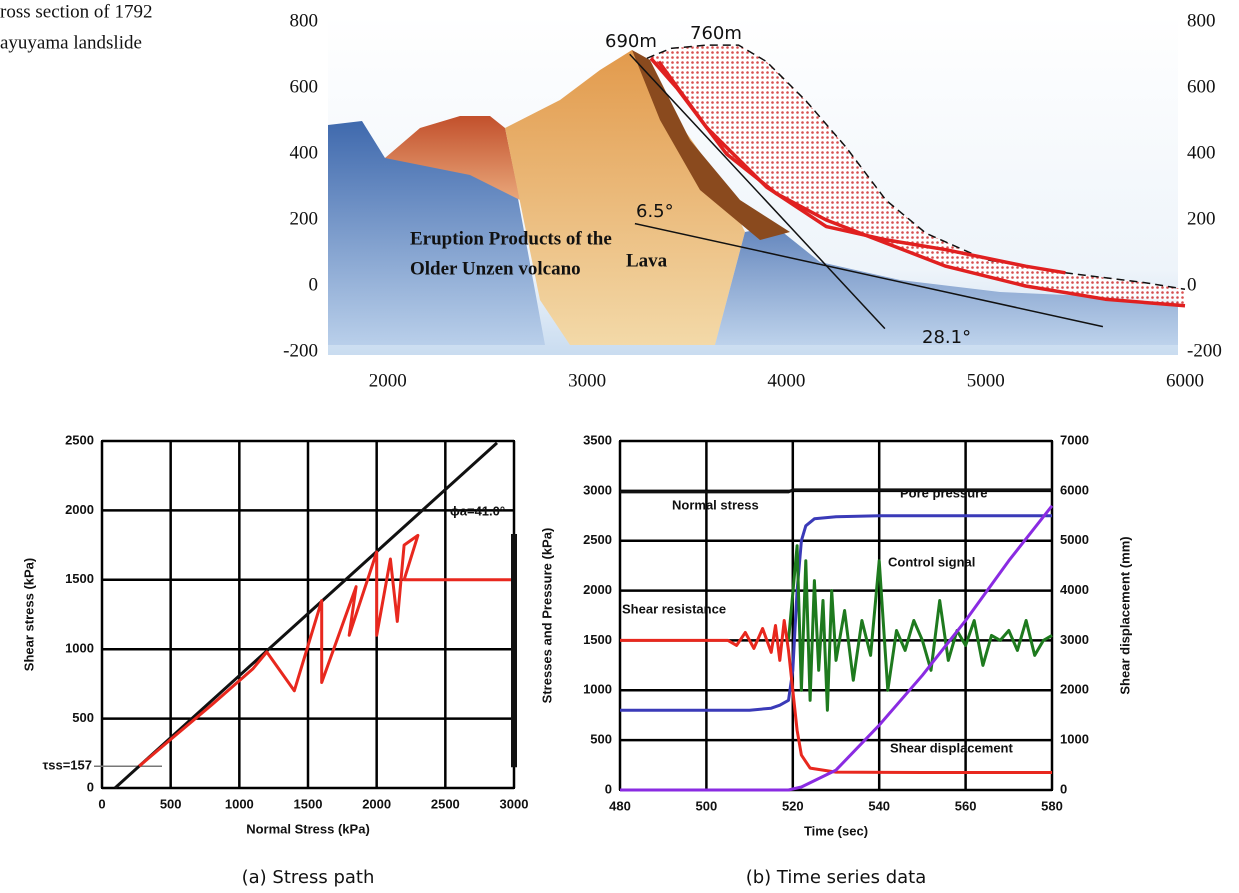  Describe the element at coordinates (304, 218) in the screenshot. I see `y-tick-label: 200` at that location.